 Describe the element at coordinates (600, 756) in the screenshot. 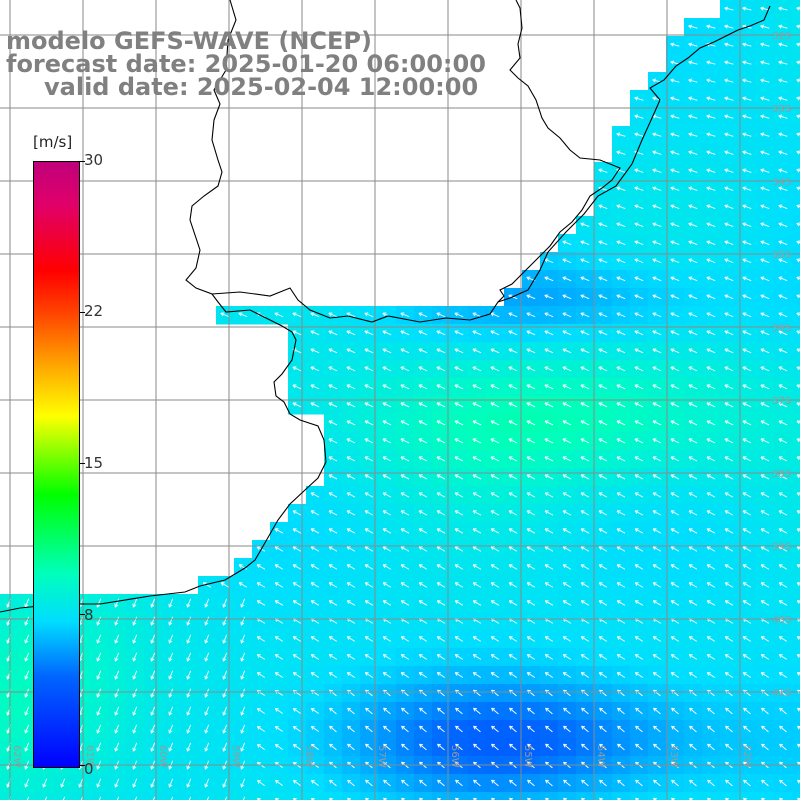

I see `longitude-label: 54W` at that location.